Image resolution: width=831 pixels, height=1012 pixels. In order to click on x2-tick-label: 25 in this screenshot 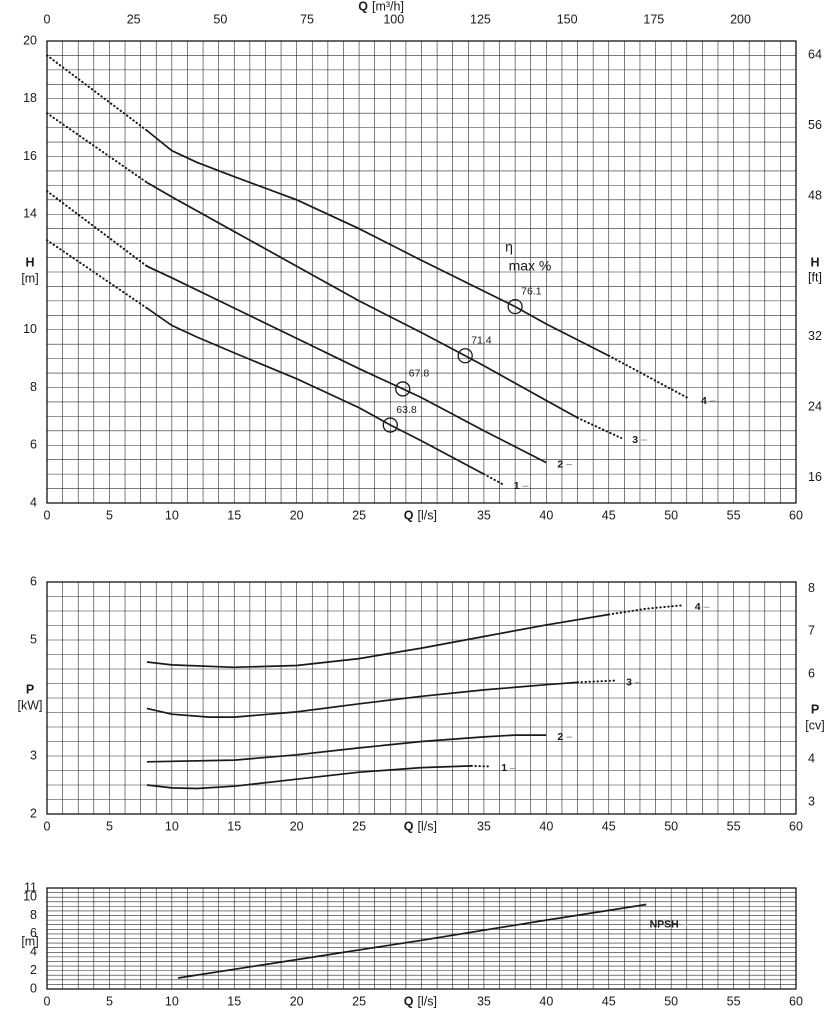, I will do `click(134, 19)`.